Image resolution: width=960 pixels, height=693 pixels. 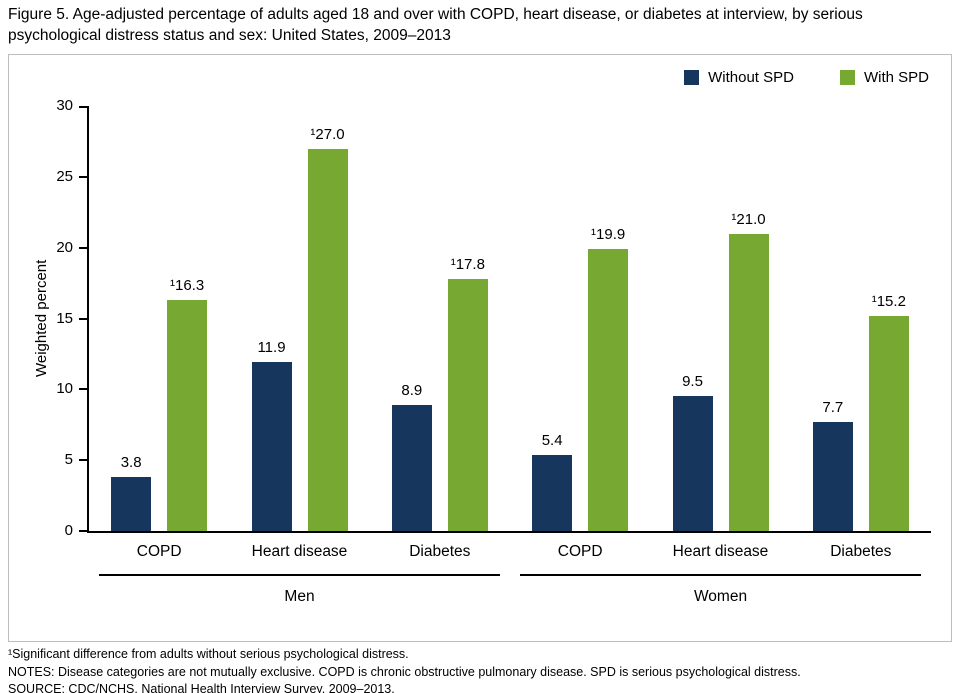 What do you see at coordinates (68, 460) in the screenshot?
I see `y-tick-label: 5` at bounding box center [68, 460].